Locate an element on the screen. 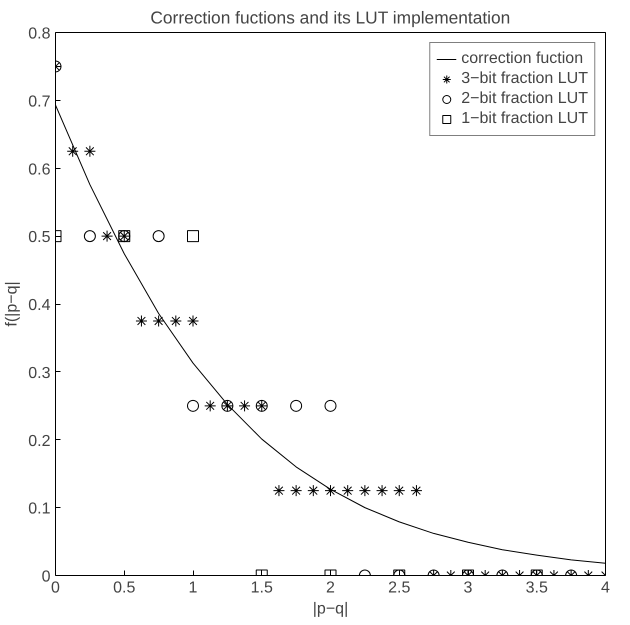 This screenshot has width=630, height=625. y-tick-label: 0.2 is located at coordinates (39, 441).